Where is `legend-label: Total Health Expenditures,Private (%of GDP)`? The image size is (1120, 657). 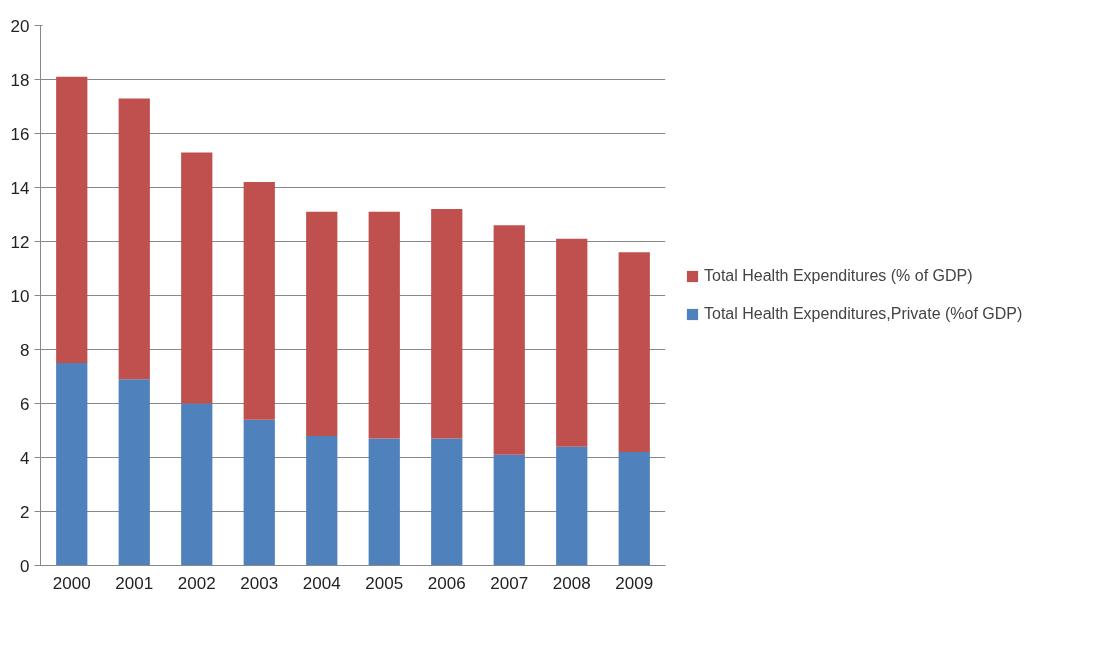 legend-label: Total Health Expenditures,Private (%of GDP) is located at coordinates (863, 314).